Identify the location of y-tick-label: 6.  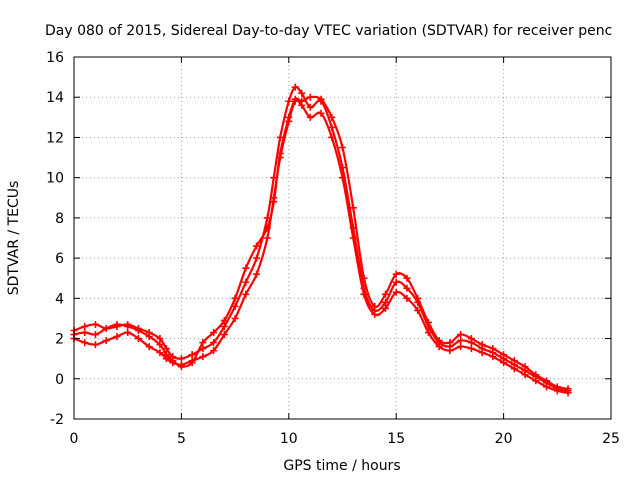
(59, 259).